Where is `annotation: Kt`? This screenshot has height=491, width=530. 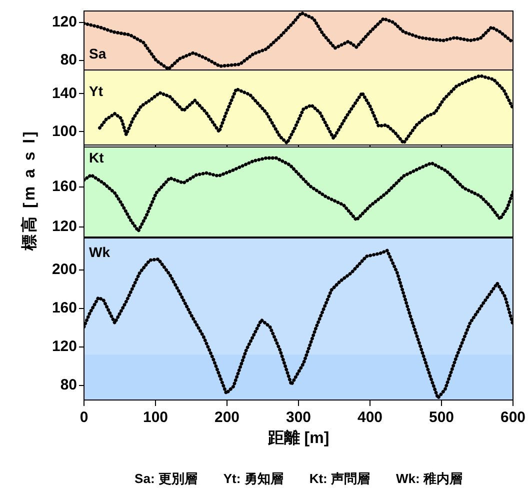 annotation: Kt is located at coordinates (96, 157).